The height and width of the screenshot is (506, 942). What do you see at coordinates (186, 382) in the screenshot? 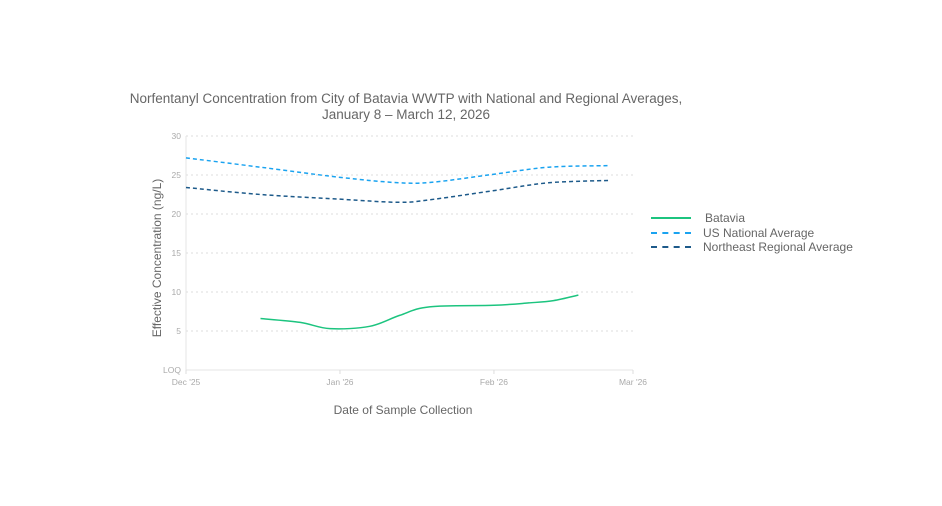
I see `x-tick-label: Dec '25` at bounding box center [186, 382].